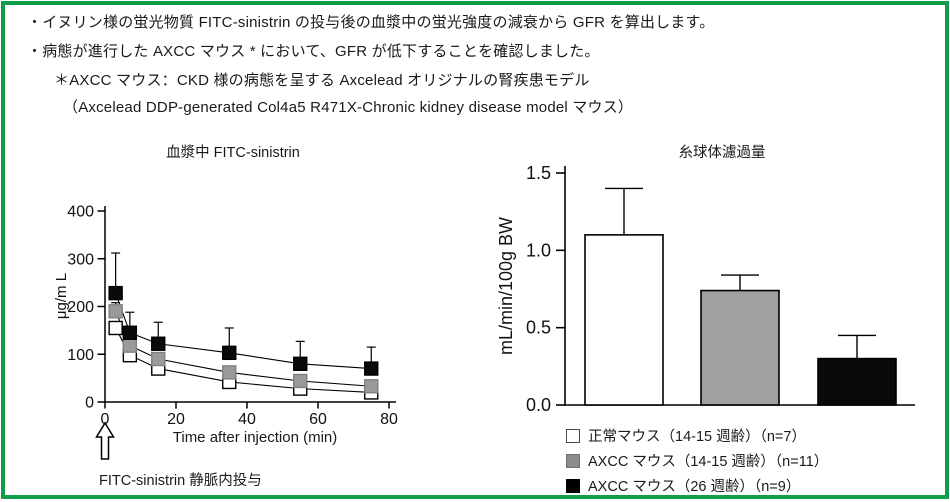 This screenshot has width=950, height=502. What do you see at coordinates (538, 173) in the screenshot?
I see `svg-text: 1.5` at bounding box center [538, 173].